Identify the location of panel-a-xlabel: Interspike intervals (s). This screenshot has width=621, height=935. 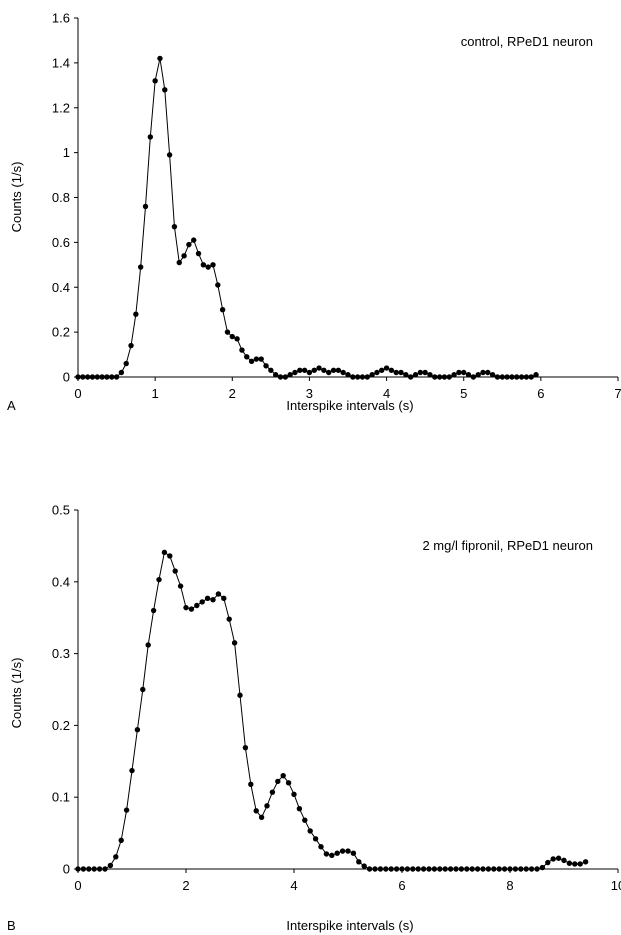
(349, 405).